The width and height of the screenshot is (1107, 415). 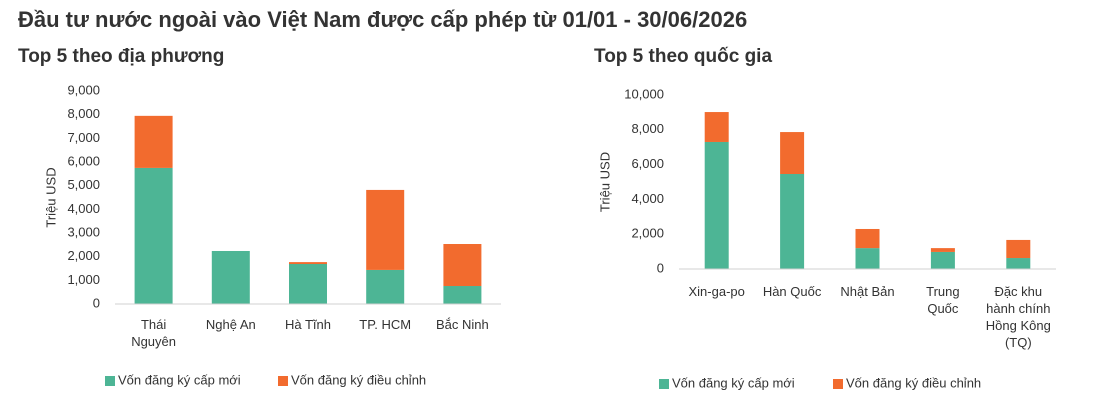 What do you see at coordinates (644, 93) in the screenshot?
I see `y-tick-label: 10,000` at bounding box center [644, 93].